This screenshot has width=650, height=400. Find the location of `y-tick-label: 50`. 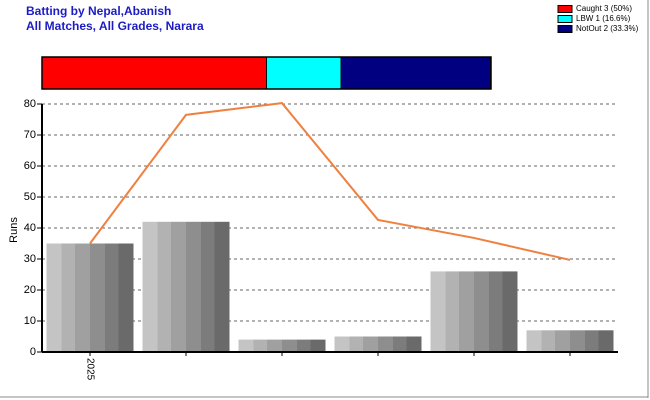

y-tick-label: 50 is located at coordinates (30, 197).